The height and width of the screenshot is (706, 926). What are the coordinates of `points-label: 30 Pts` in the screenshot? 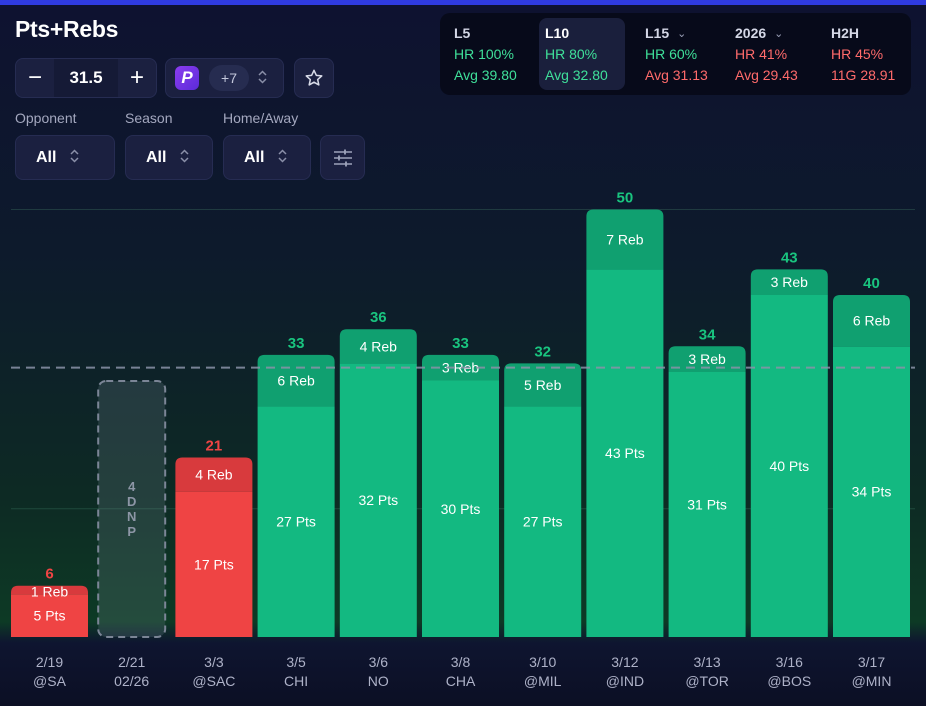 It's located at (461, 509).